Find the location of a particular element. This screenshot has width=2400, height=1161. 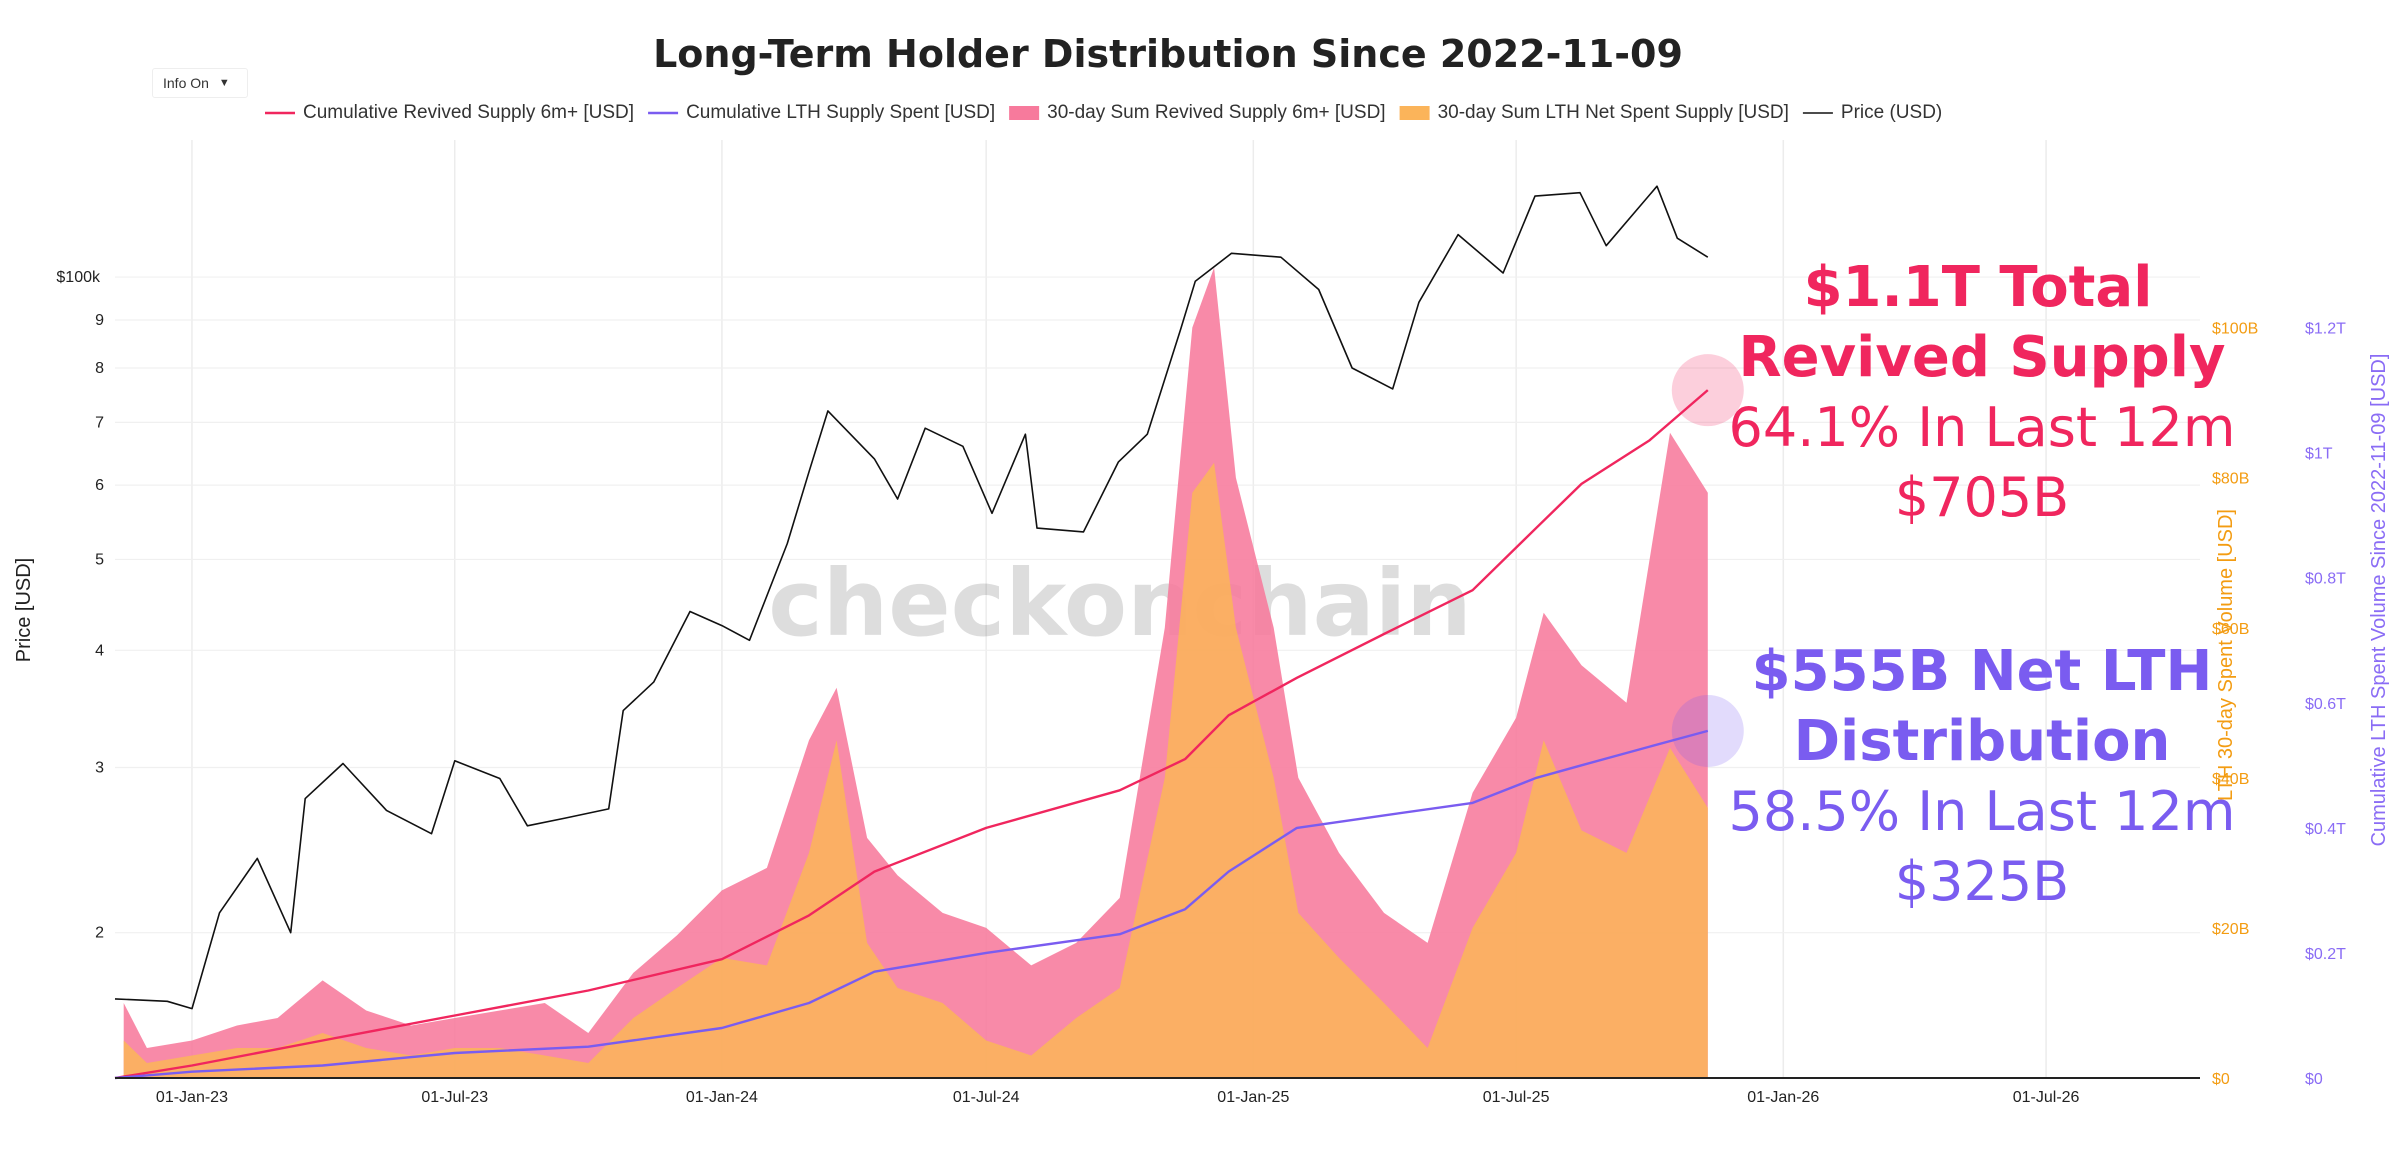

price-tick-label: 9 is located at coordinates (99, 320).